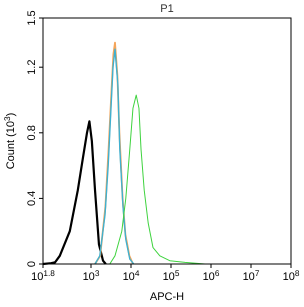  What do you see at coordinates (291, 275) in the screenshot?
I see `x-tick-label: 10$^{8}$` at bounding box center [291, 275].